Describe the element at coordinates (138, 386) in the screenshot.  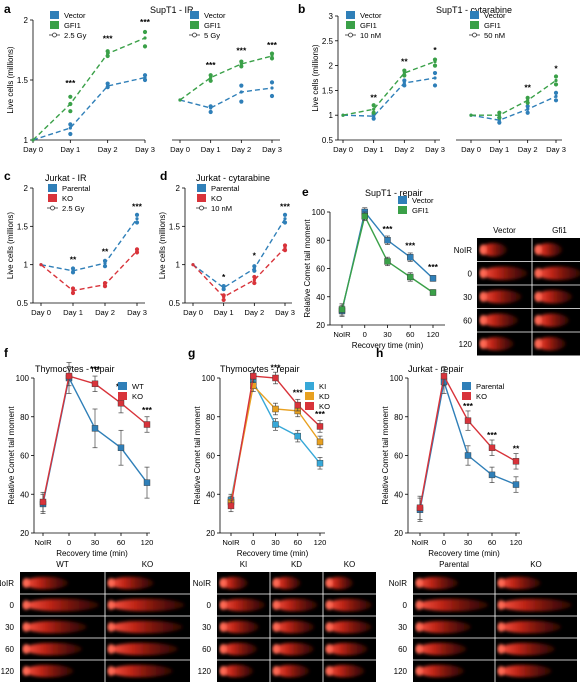
I see `legend-label: WT` at that location.